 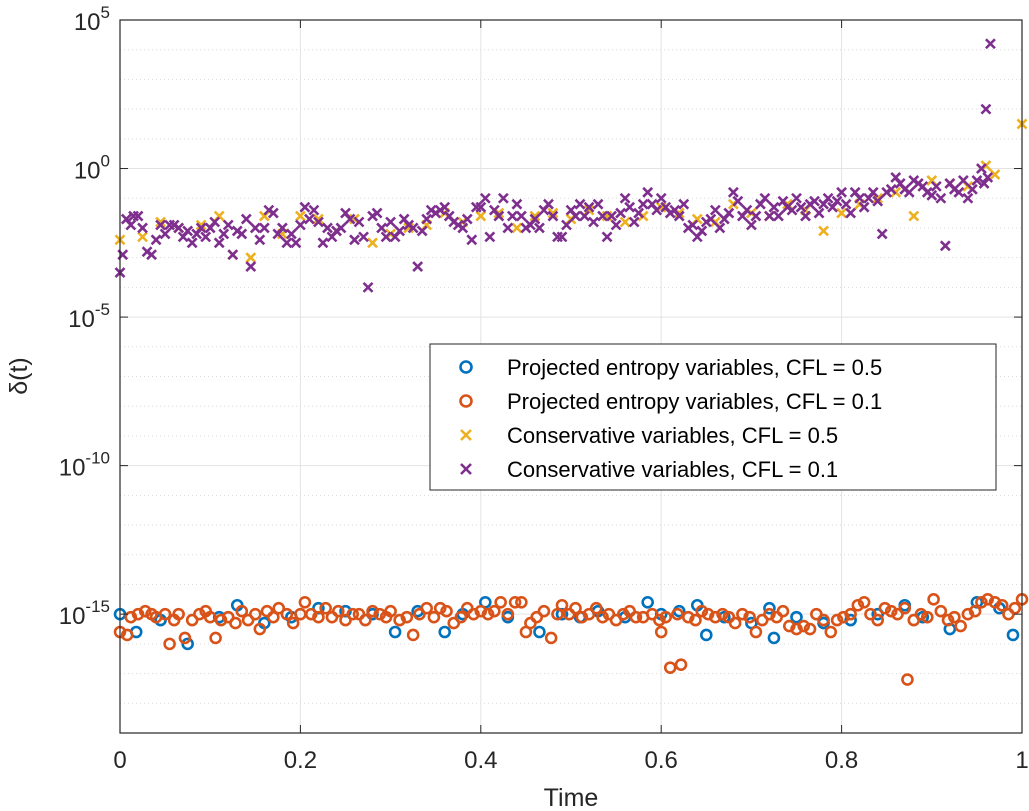 I want to click on y-tick-label: 10⁵, so click(x=92, y=19).